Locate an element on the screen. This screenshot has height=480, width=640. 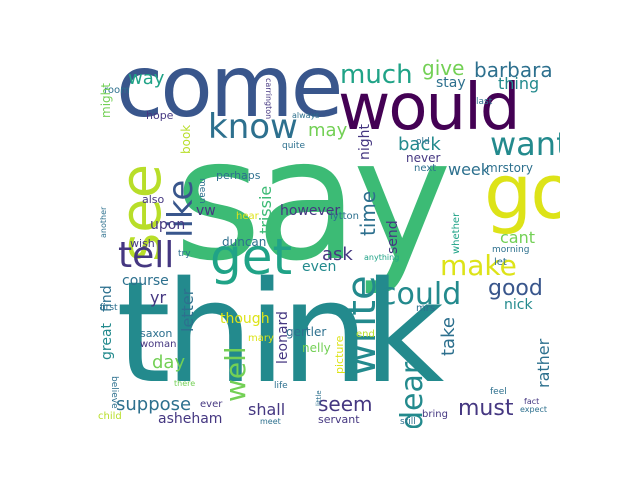
word-write: write is located at coordinates (362, 325).